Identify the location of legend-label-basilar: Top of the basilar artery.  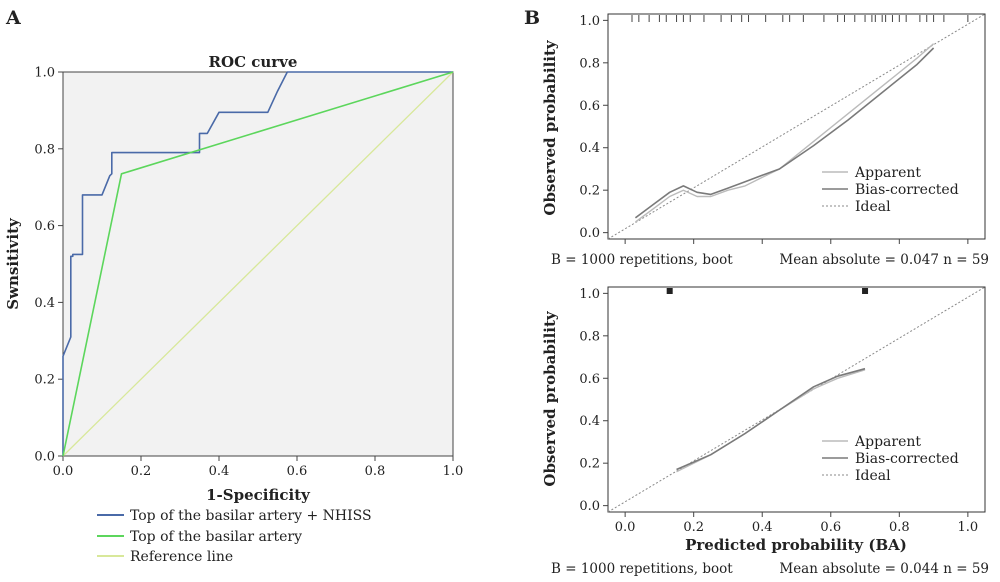
(216, 537).